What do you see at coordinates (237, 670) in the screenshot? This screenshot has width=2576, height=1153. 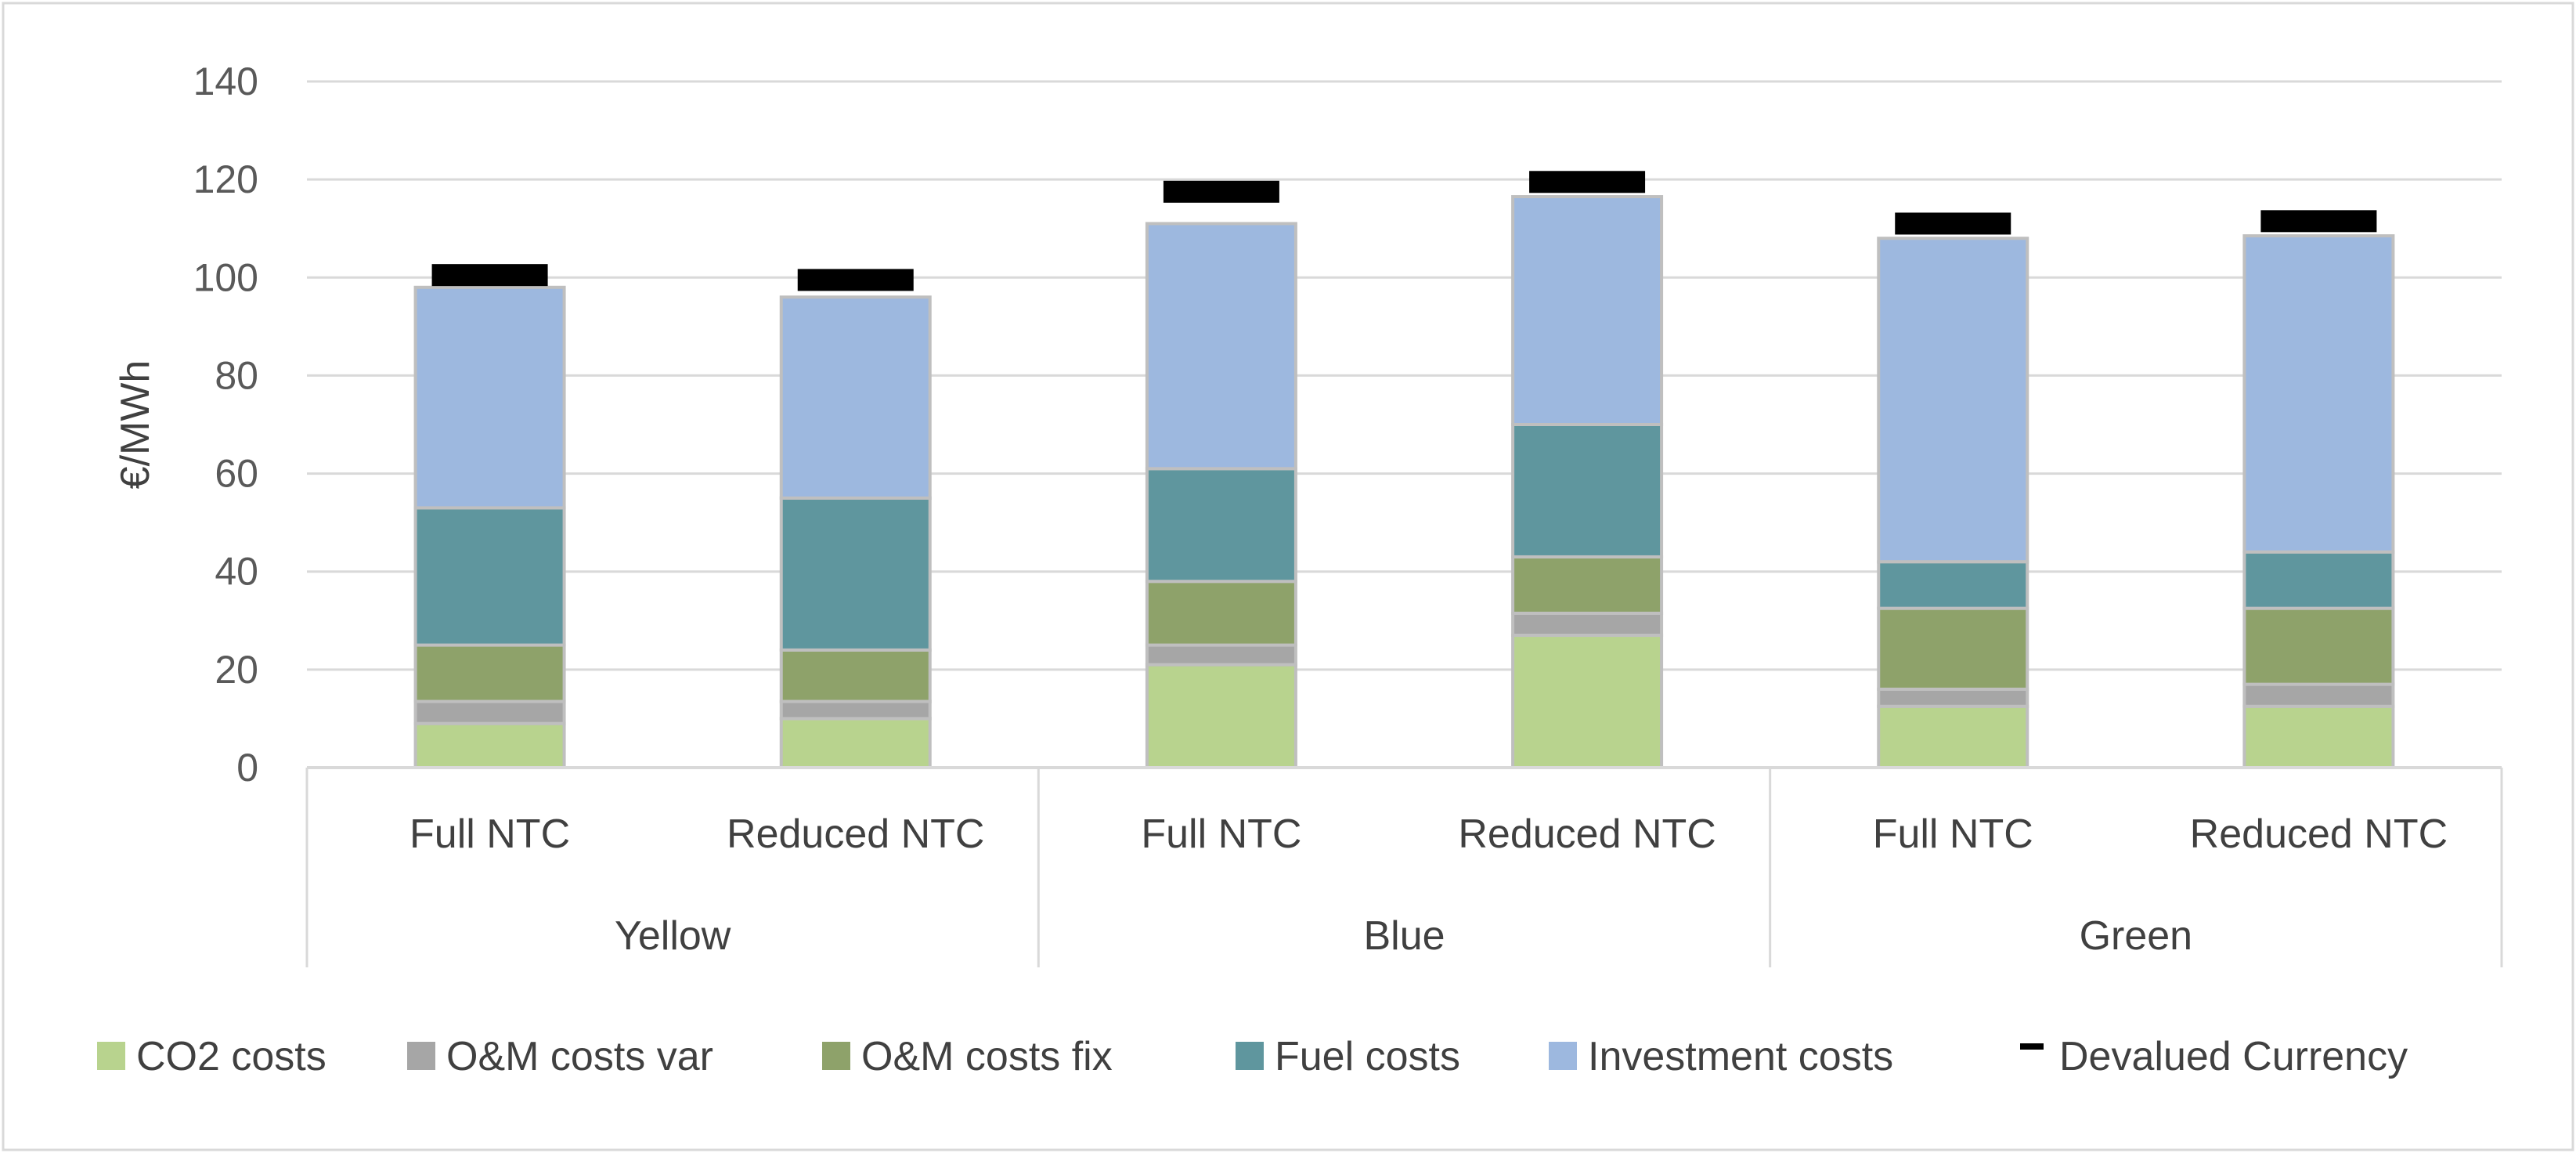 I see `y-tick-label: 20` at bounding box center [237, 670].